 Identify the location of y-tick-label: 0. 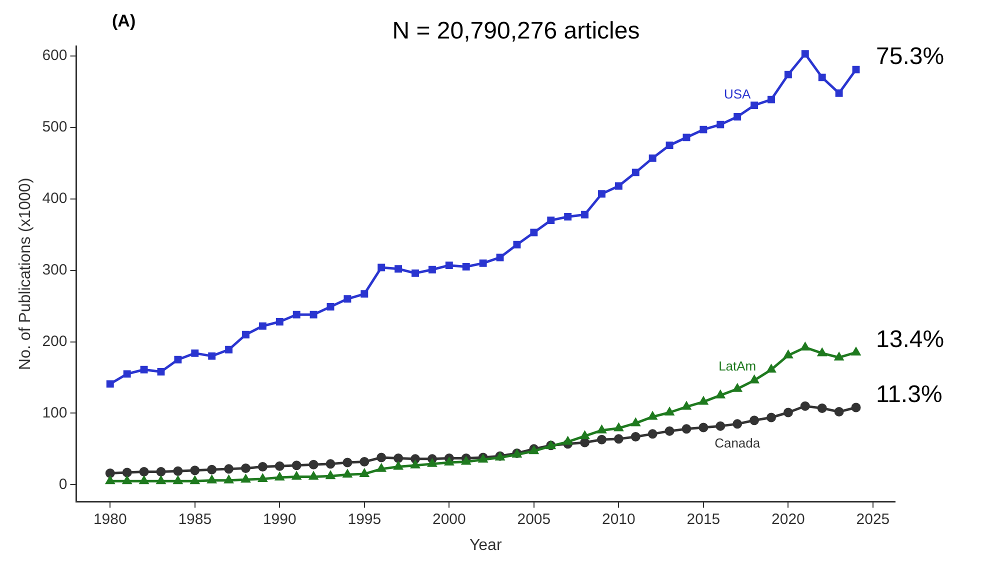
(63, 484).